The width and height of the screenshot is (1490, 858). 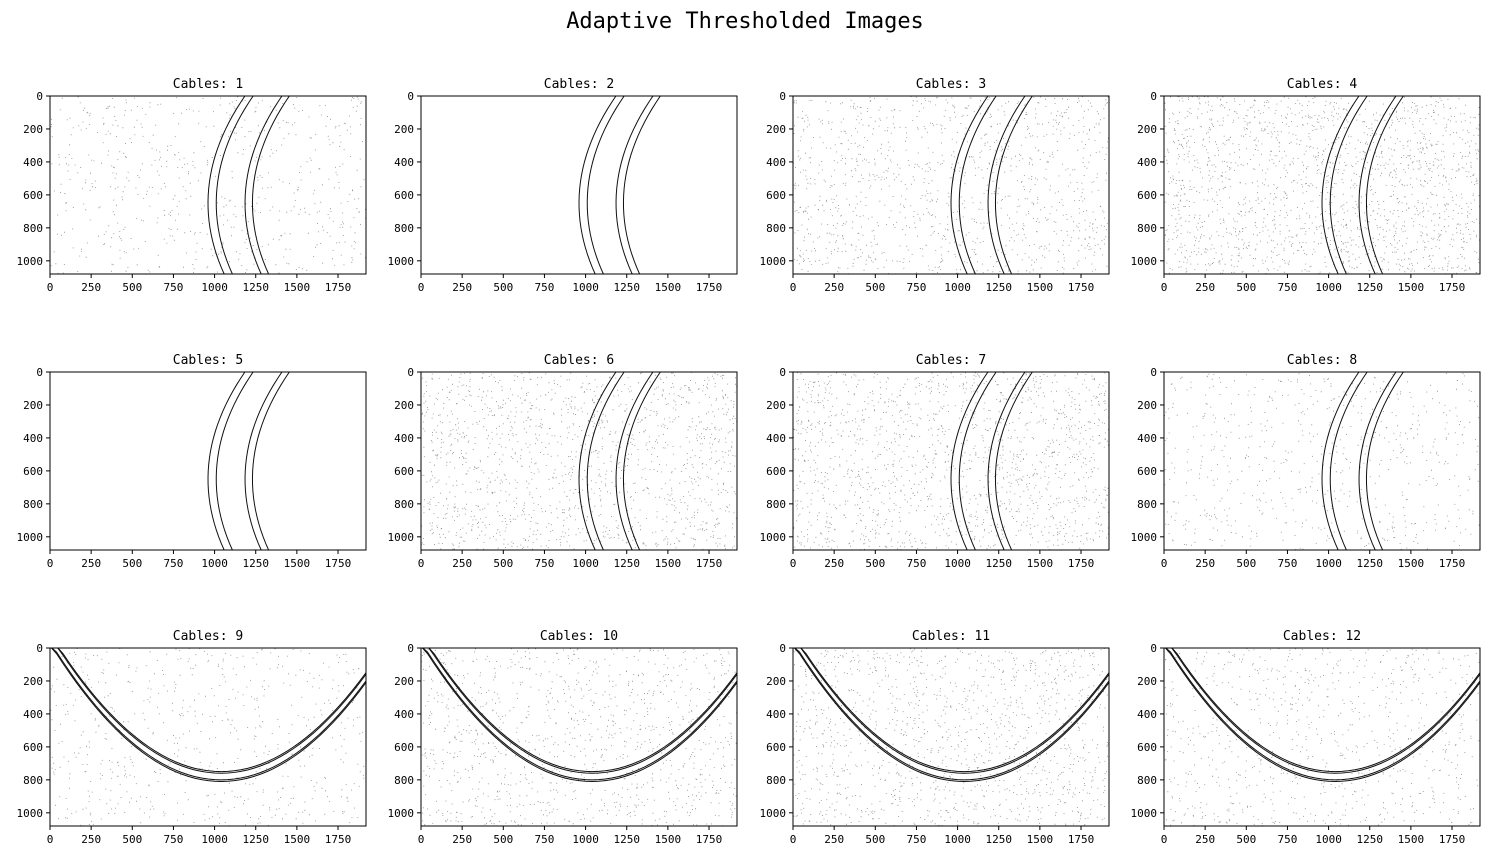 I want to click on panel-image, so click(x=208, y=185).